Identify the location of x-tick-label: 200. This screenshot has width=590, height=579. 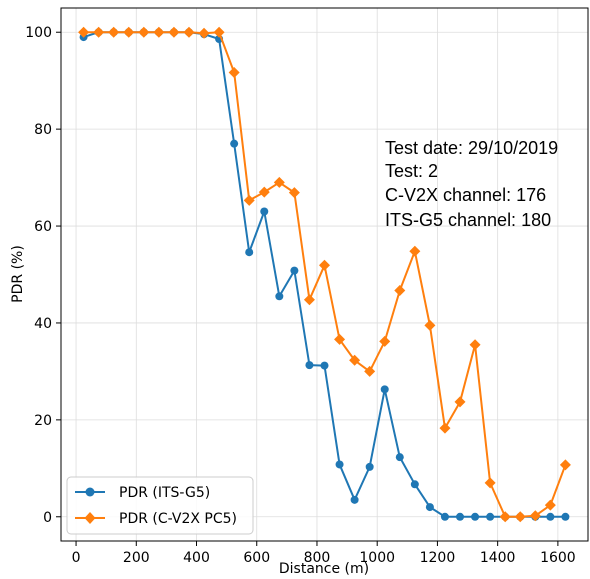
(136, 558).